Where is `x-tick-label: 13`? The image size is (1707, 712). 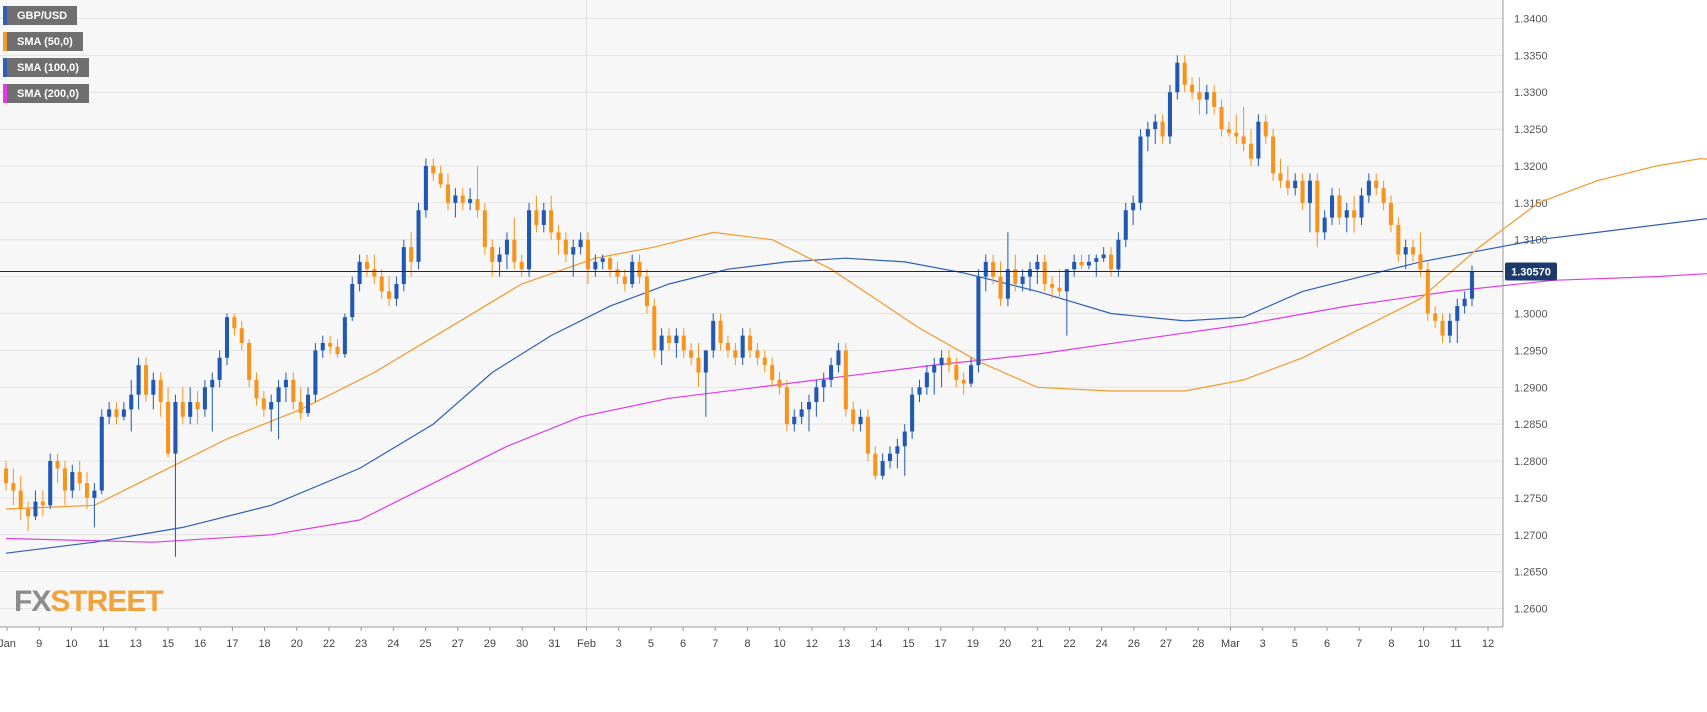 x-tick-label: 13 is located at coordinates (844, 644).